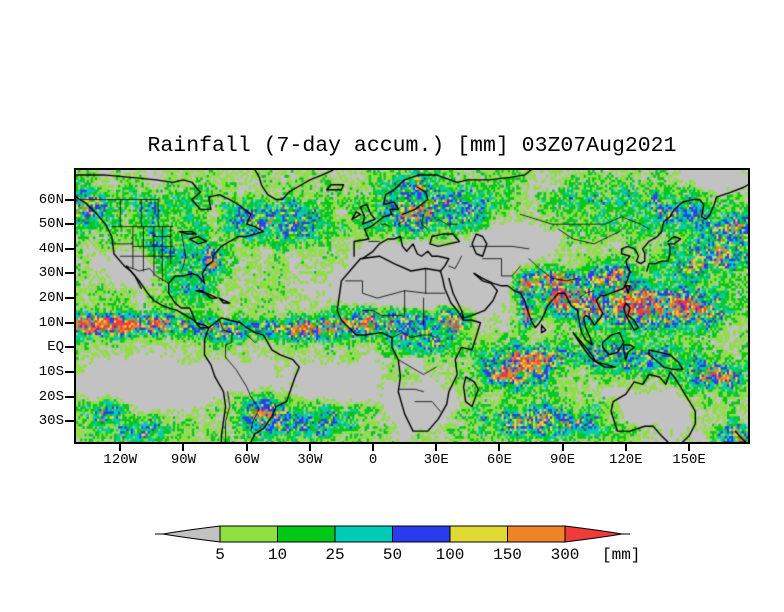  Describe the element at coordinates (51, 248) in the screenshot. I see `y-axis-label: 40N` at that location.